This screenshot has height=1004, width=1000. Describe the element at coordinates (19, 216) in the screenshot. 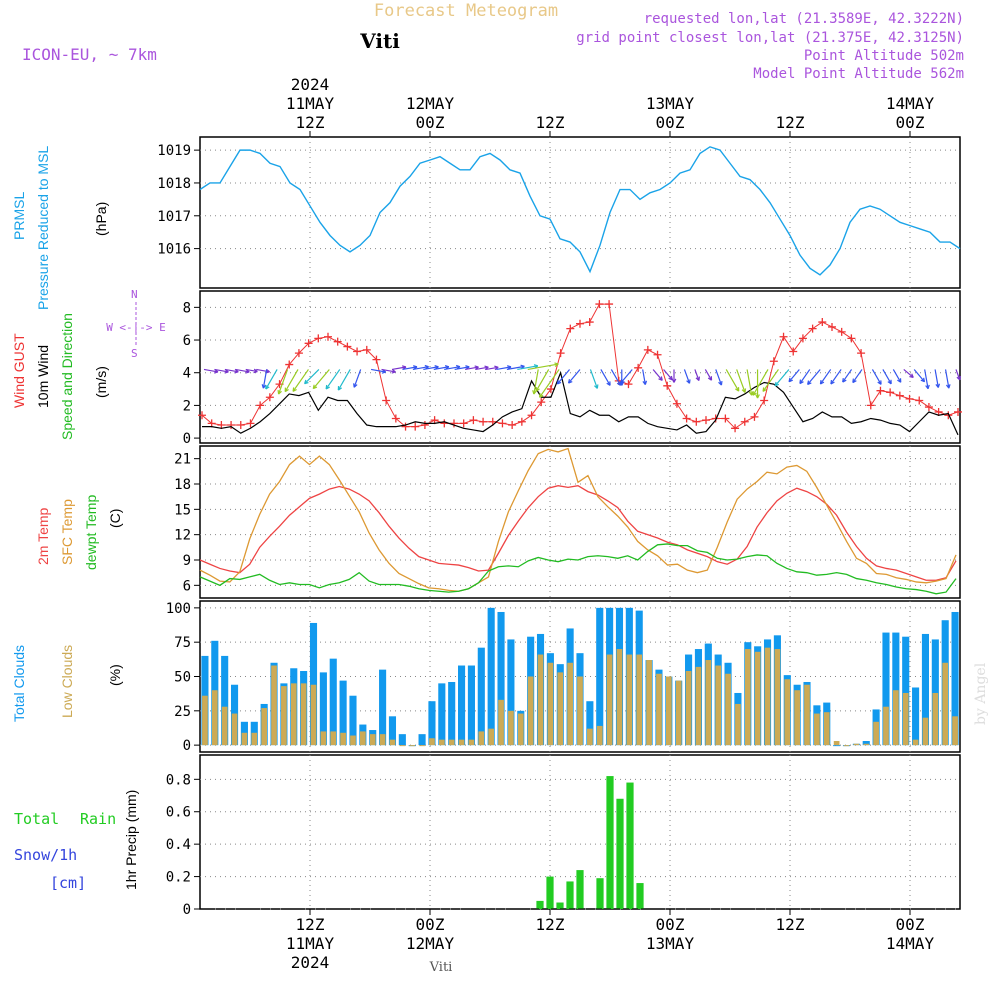

I see `pressure-label-1: PRMSL` at that location.